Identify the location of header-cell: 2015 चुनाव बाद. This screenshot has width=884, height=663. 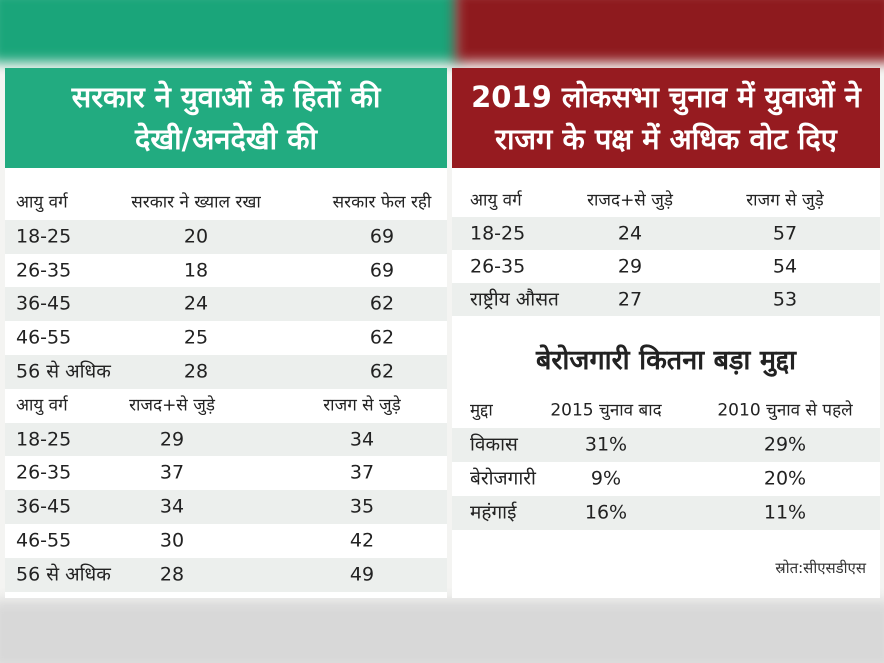
(606, 410).